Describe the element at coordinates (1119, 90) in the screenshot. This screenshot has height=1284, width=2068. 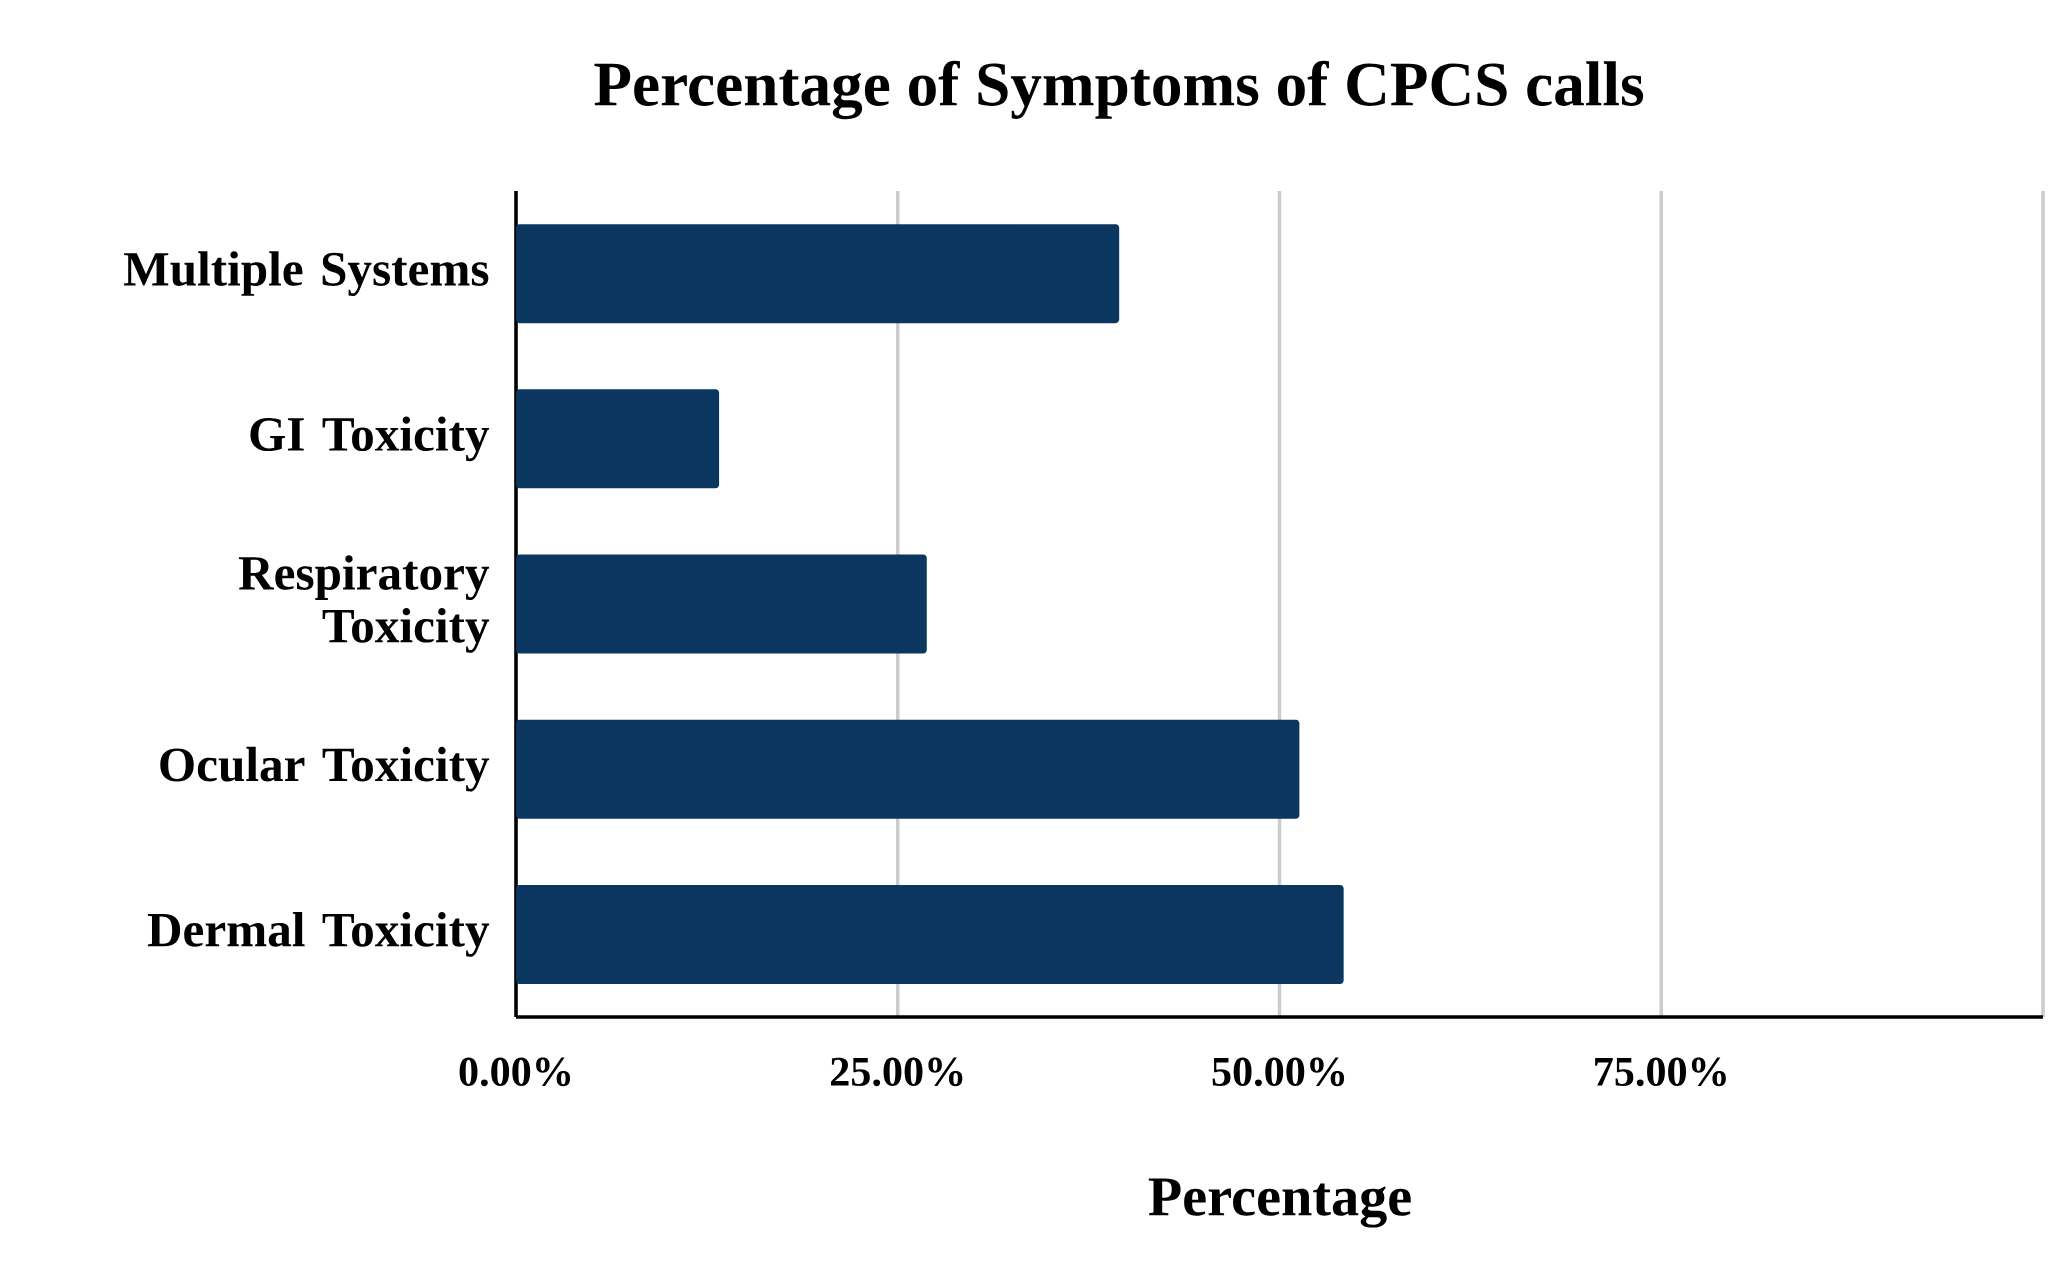
I see `chart-title: Percentage of Symptoms of CPCS calls` at that location.